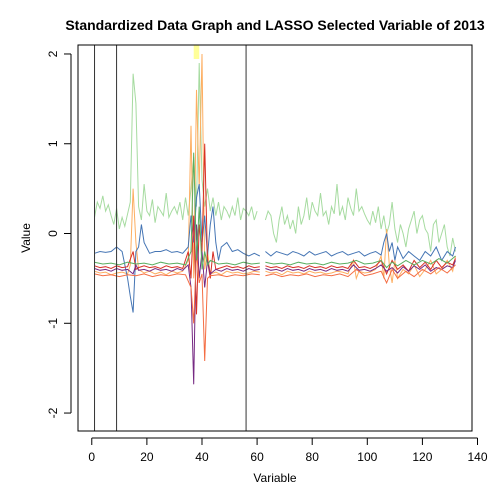  Describe the element at coordinates (202, 457) in the screenshot. I see `x-tick-label: 40` at that location.